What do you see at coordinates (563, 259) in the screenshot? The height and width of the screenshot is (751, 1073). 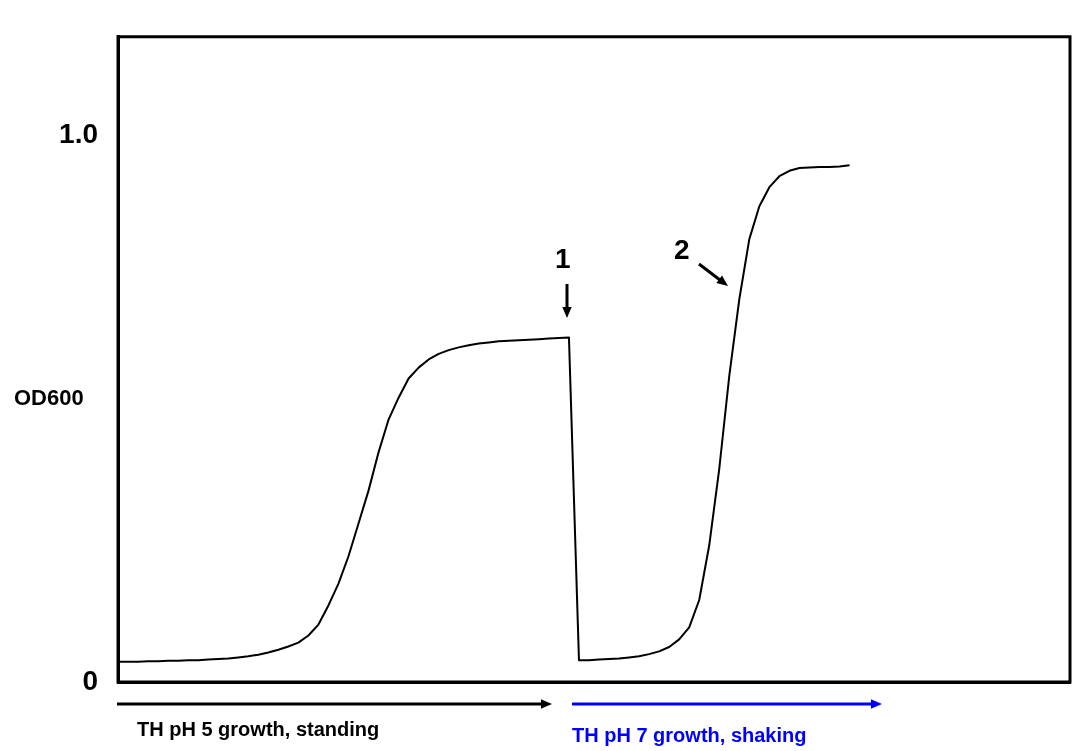 I see `annotation: 1` at bounding box center [563, 259].